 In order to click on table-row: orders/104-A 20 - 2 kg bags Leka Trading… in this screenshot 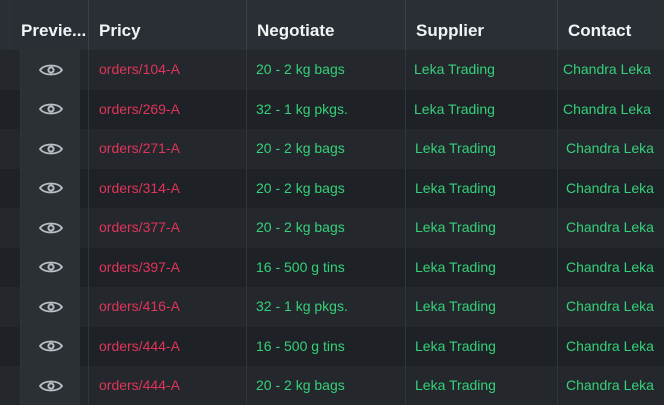, I will do `click(332, 70)`.